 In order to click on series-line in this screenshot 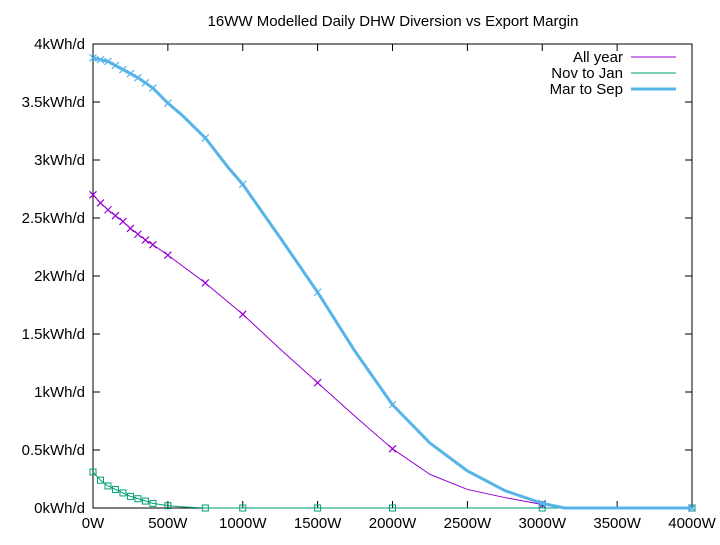, I will do `click(392, 490)`.